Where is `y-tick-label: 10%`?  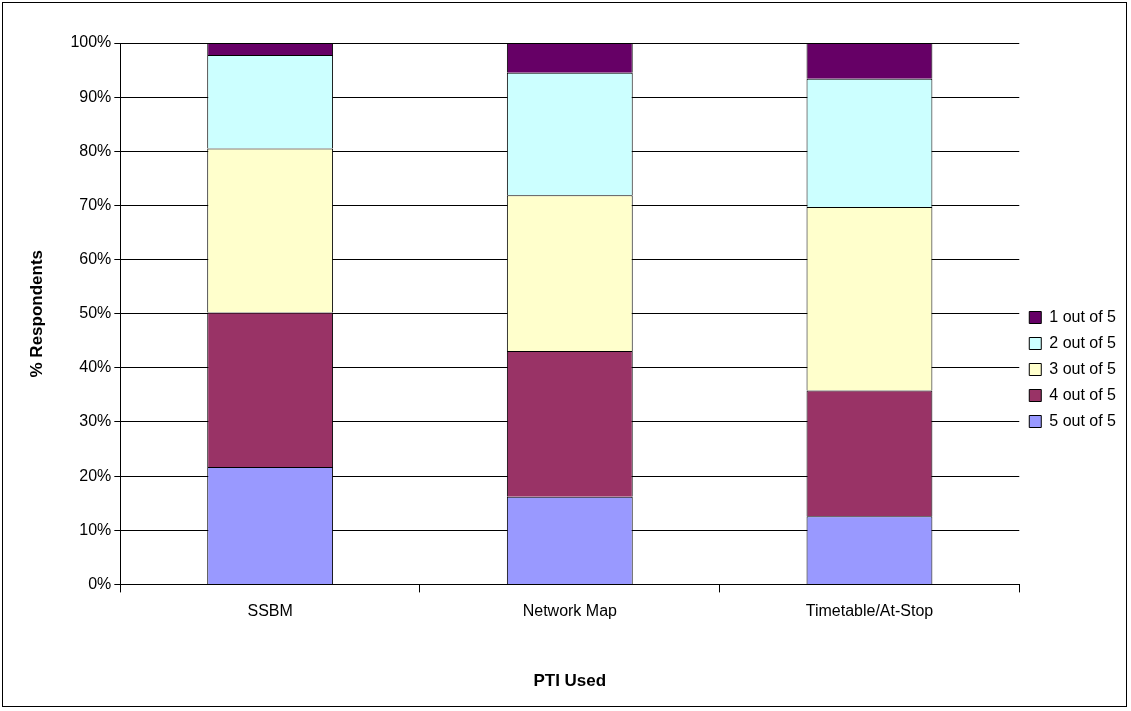 y-tick-label: 10% is located at coordinates (95, 529).